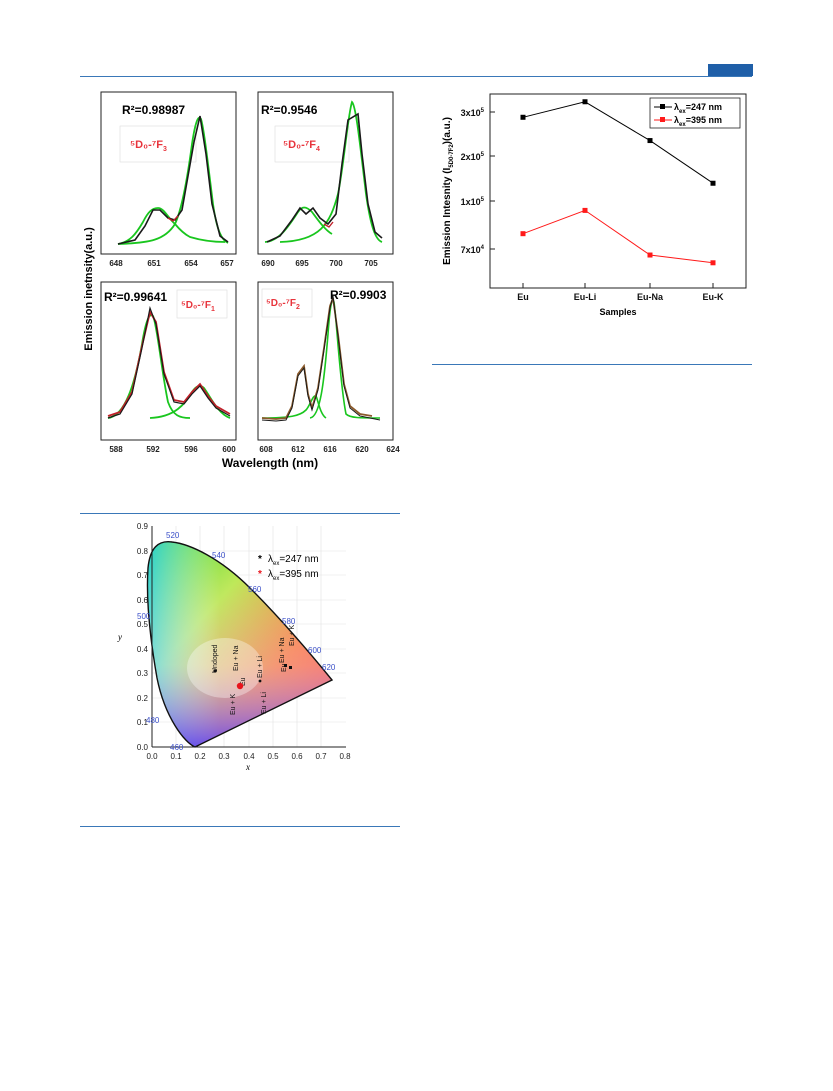 The width and height of the screenshot is (833, 1091). Describe the element at coordinates (233, 704) in the screenshot. I see `svg-text: Eu + K` at that location.